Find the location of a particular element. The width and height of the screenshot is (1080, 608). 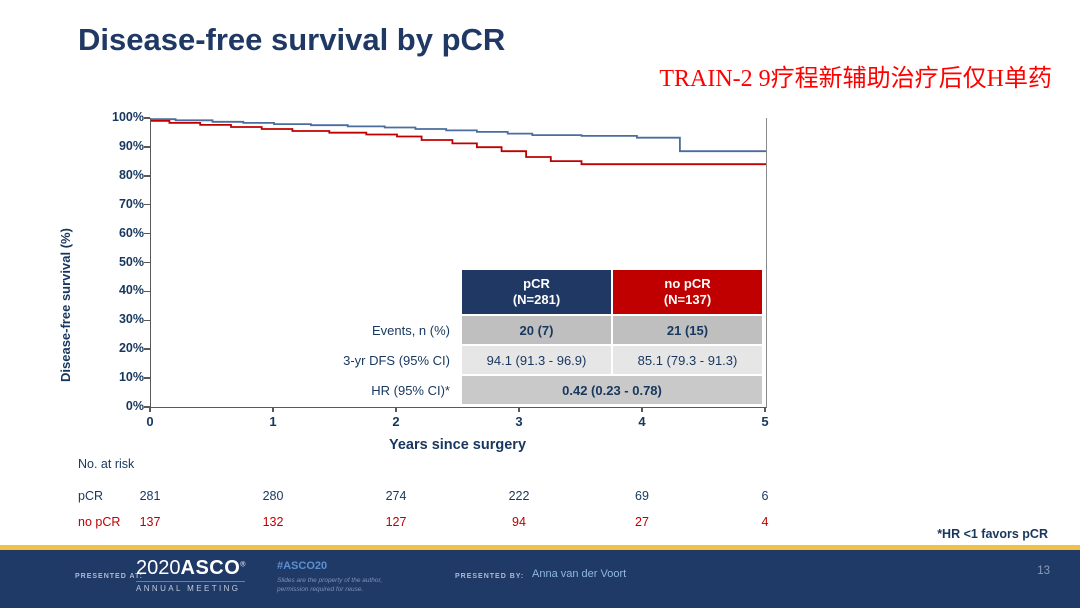

asco-logo-line1: 2020ASCO® is located at coordinates (190, 568).